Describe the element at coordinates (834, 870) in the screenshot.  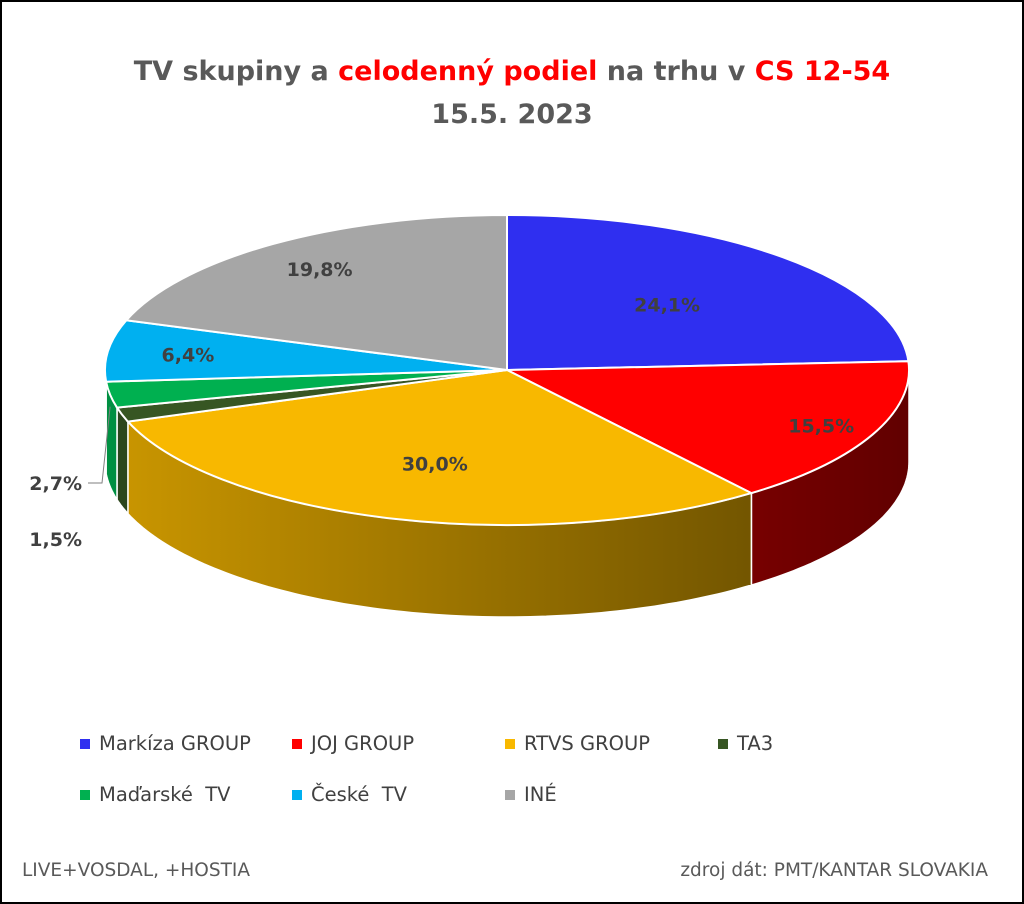
I see `data-source: zdroj dát: PMT/KANTAR SLOVAKIA` at that location.